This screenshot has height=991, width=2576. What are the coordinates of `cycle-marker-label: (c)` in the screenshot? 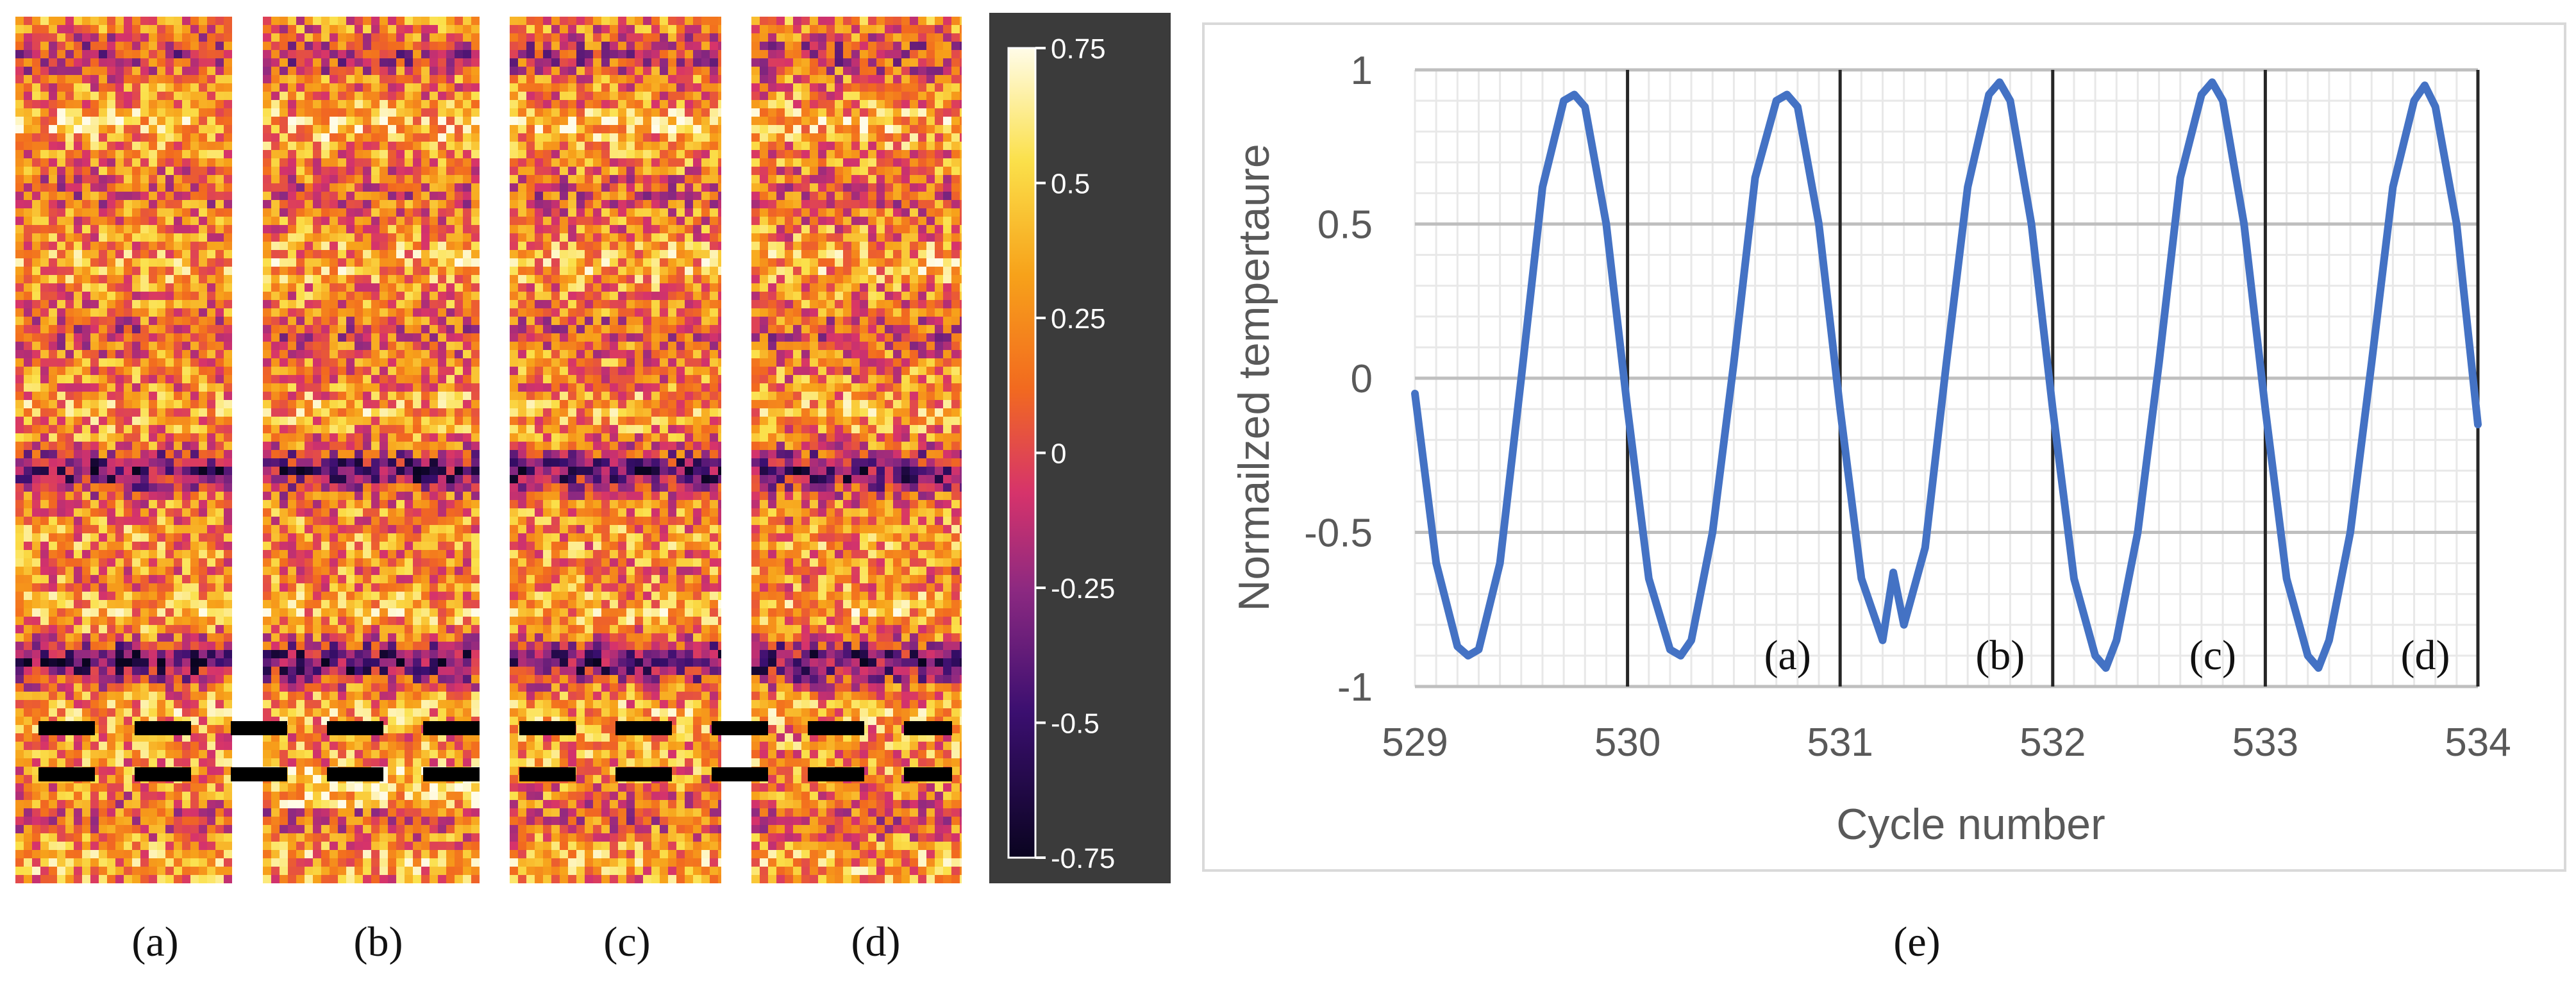 It's located at (2212, 655).